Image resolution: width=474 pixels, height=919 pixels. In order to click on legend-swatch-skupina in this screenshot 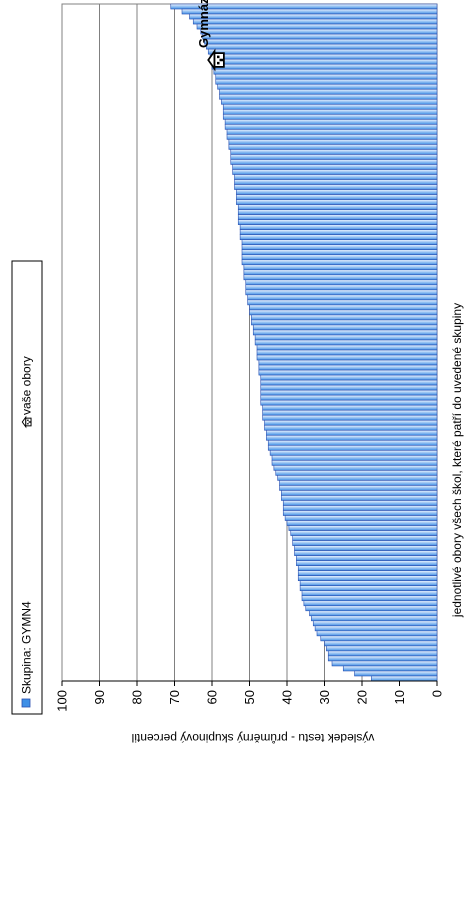, I will do `click(26, 703)`.